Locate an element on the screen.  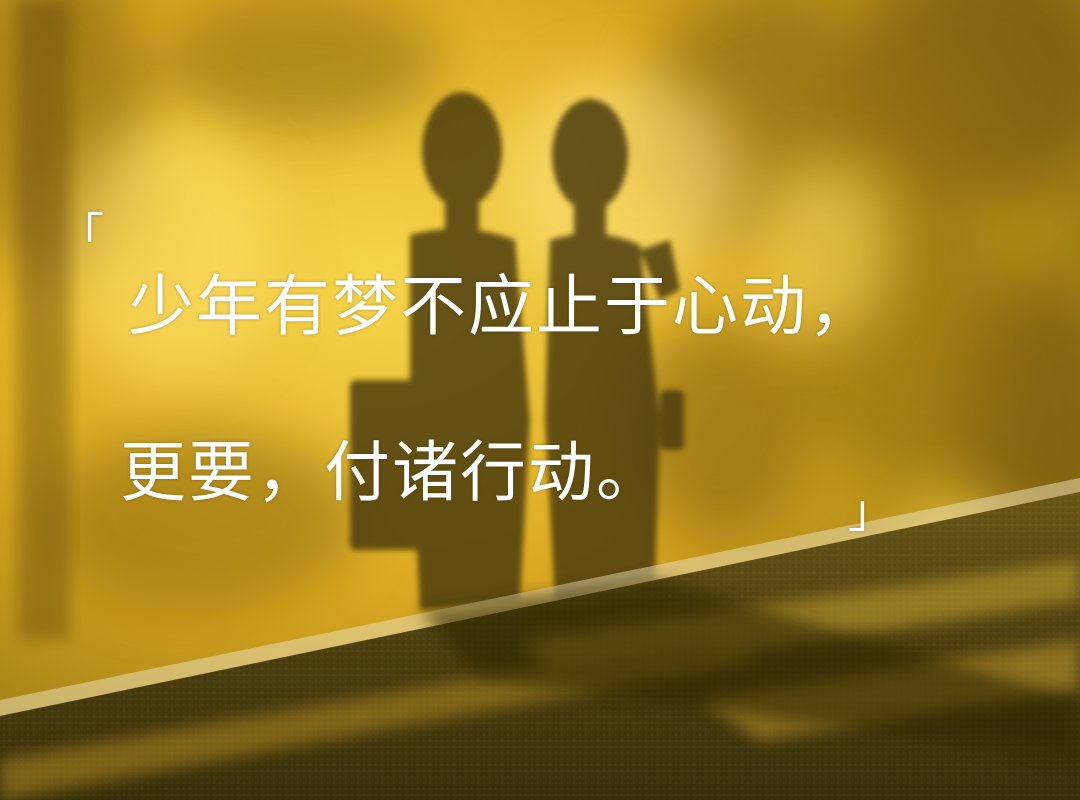
quote-line-2: 更要，付诸行动。 is located at coordinates (392, 472).